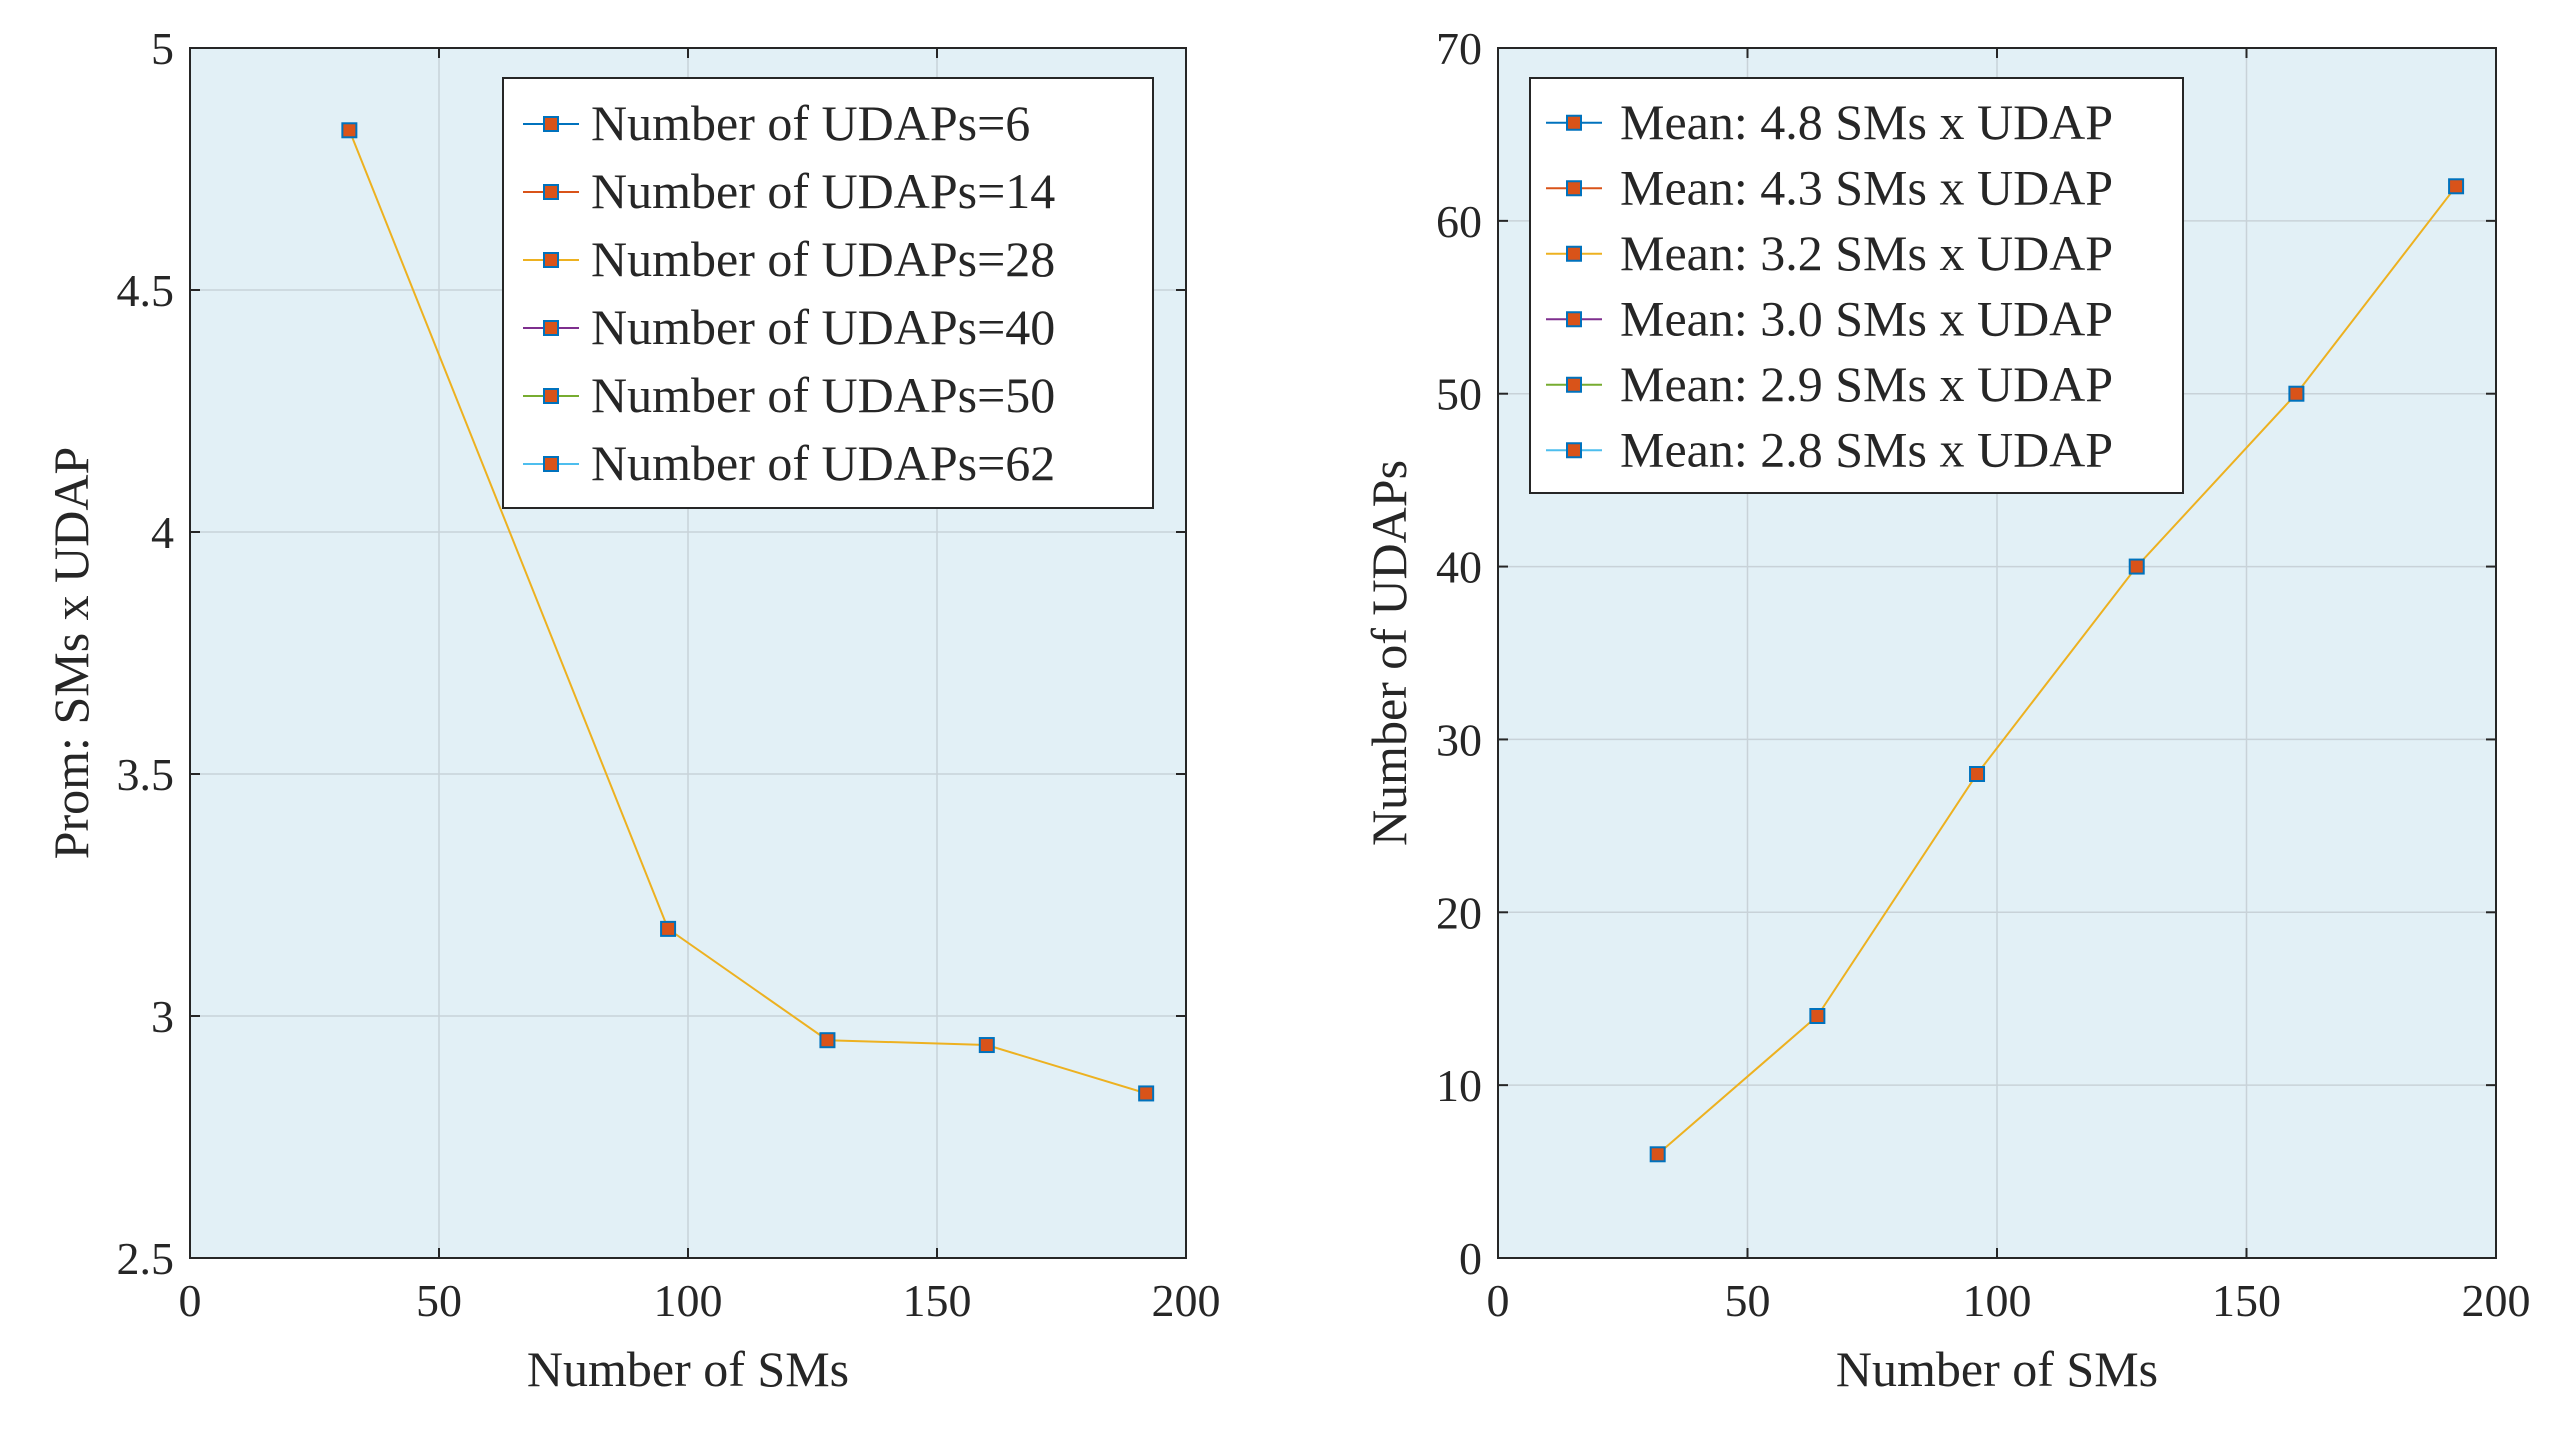  Describe the element at coordinates (823, 327) in the screenshot. I see `legend-label: Number of UDAPs=40` at that location.